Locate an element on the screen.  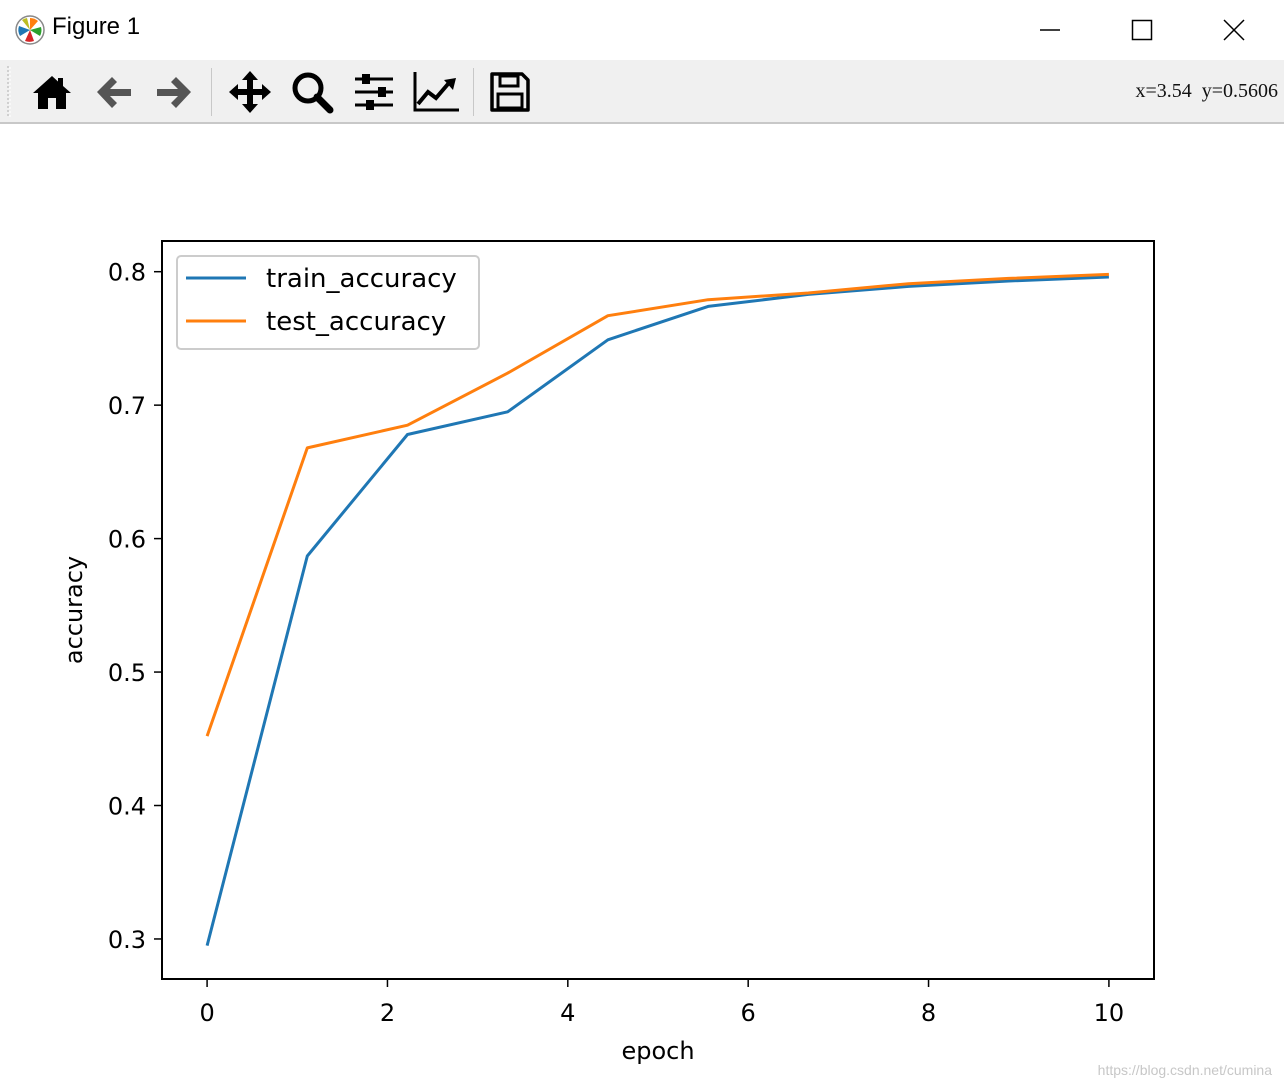
navigation-toolbar: x=3.54 y=0.5606 is located at coordinates (642, 92).